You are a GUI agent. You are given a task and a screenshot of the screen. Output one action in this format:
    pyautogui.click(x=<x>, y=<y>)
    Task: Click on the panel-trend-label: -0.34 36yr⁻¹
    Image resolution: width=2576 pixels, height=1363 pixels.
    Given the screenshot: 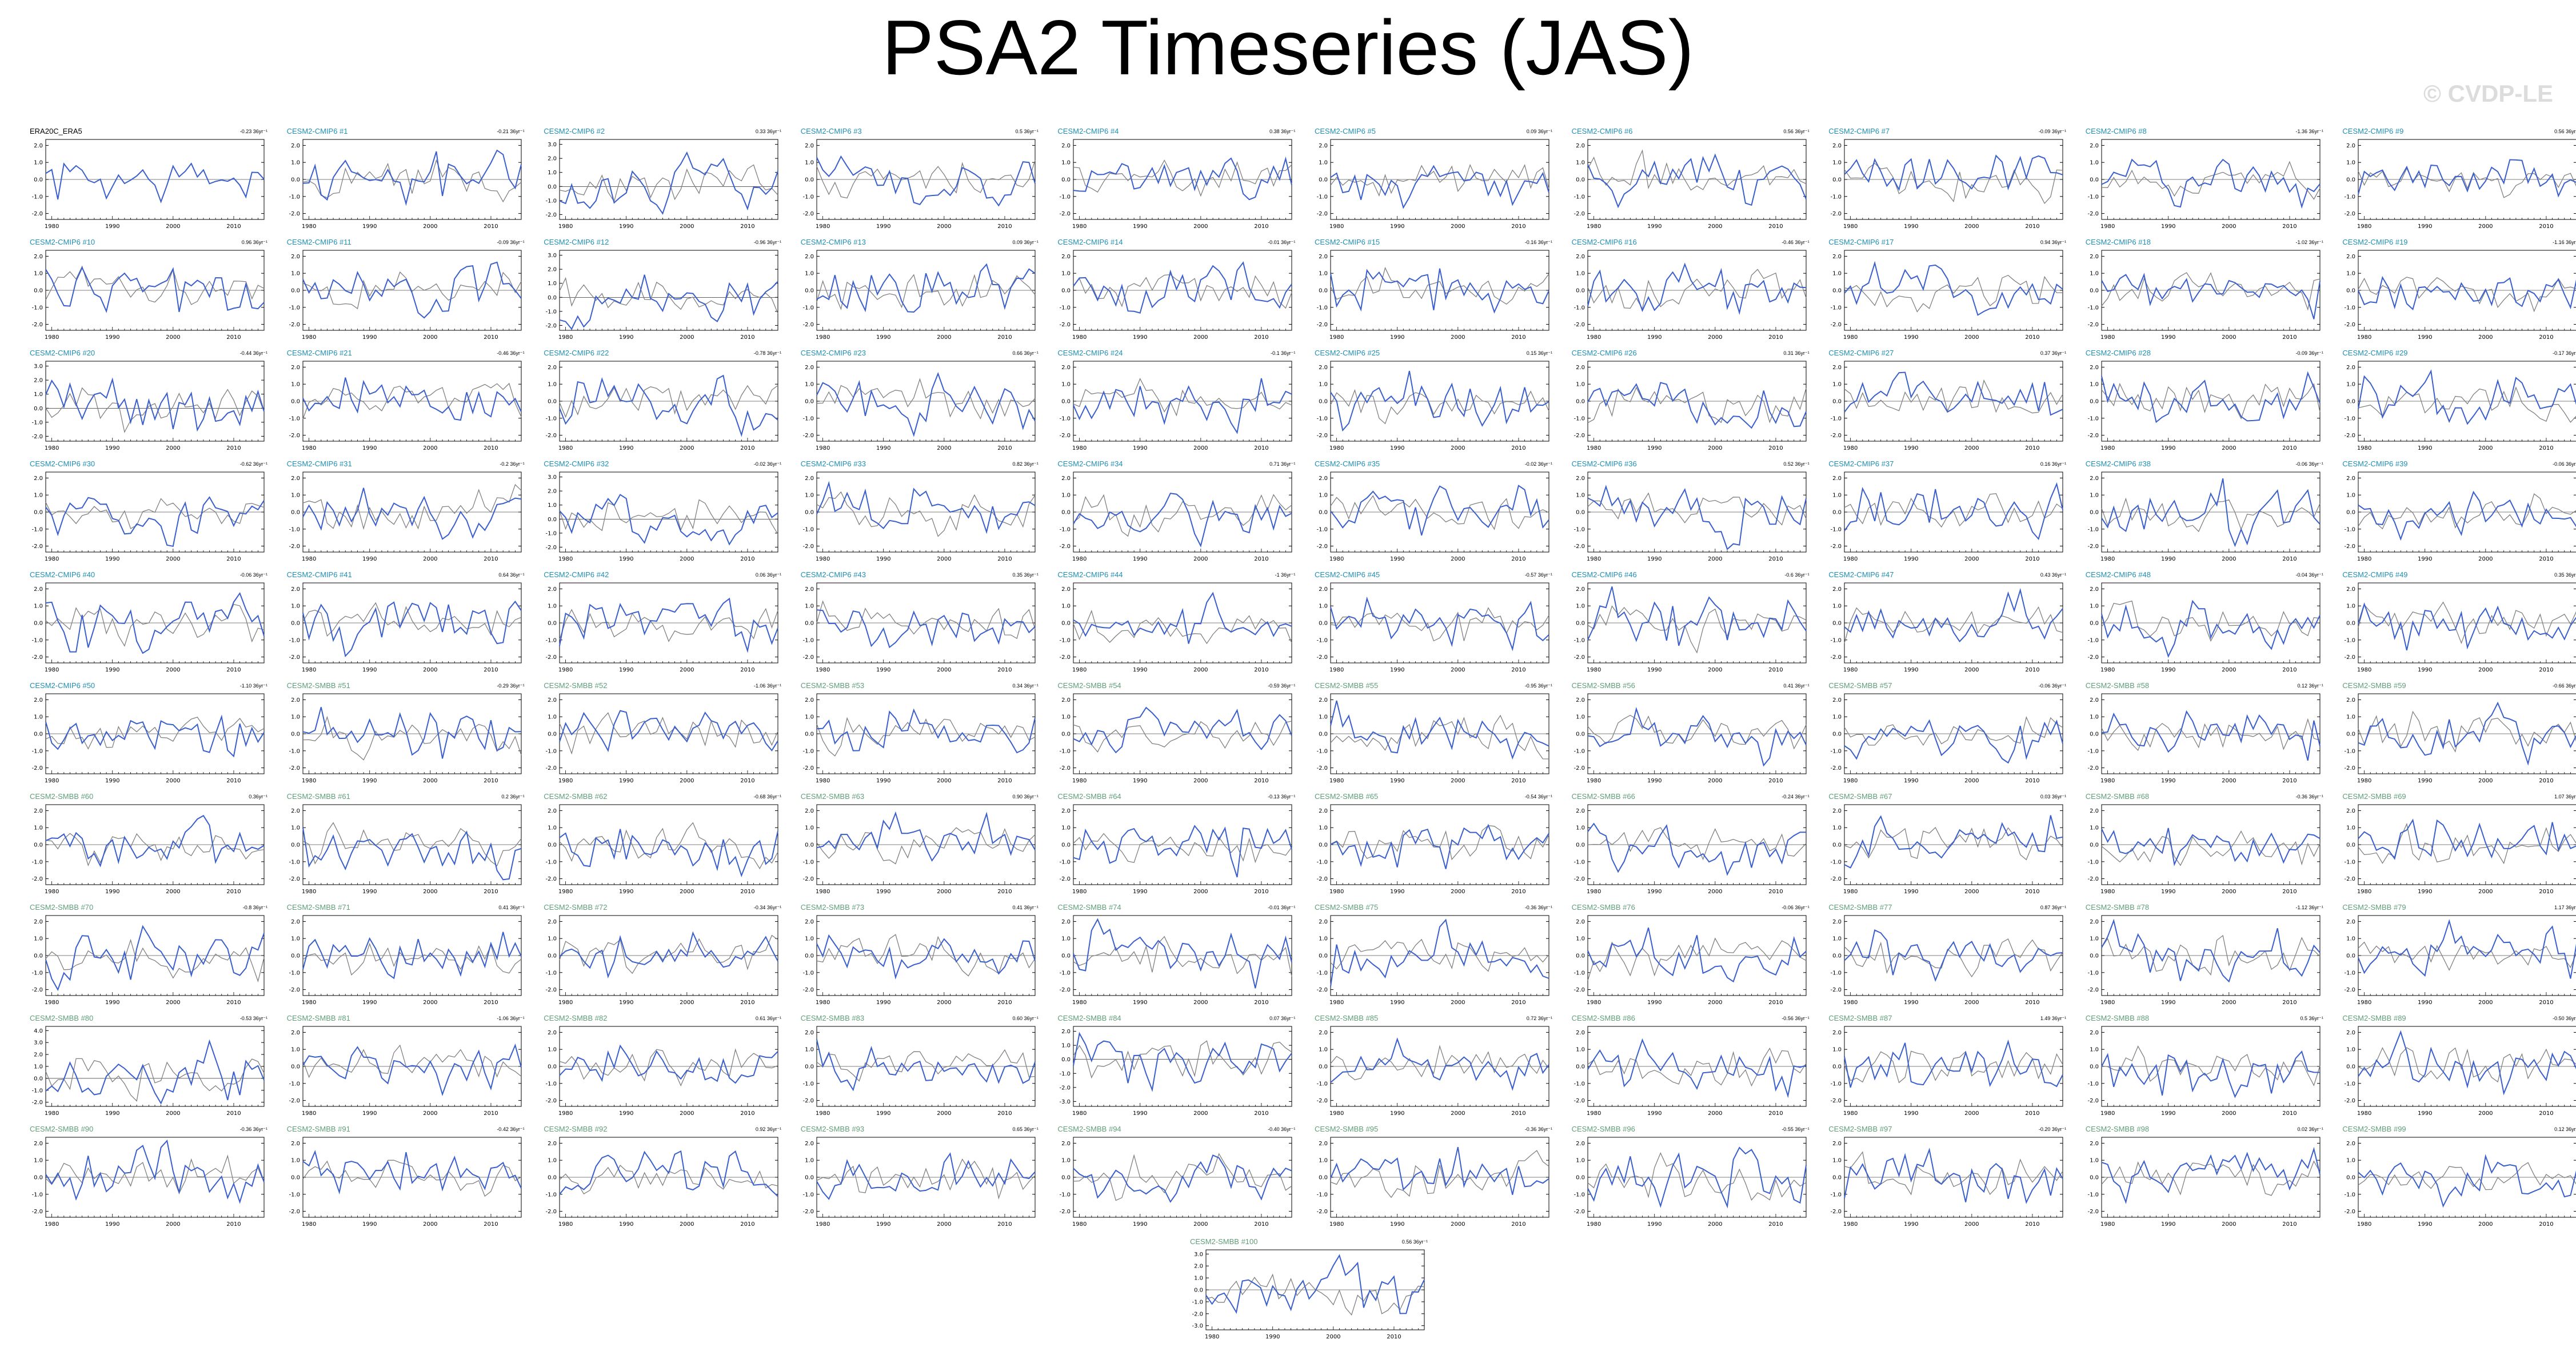 What is the action you would take?
    pyautogui.click(x=767, y=907)
    